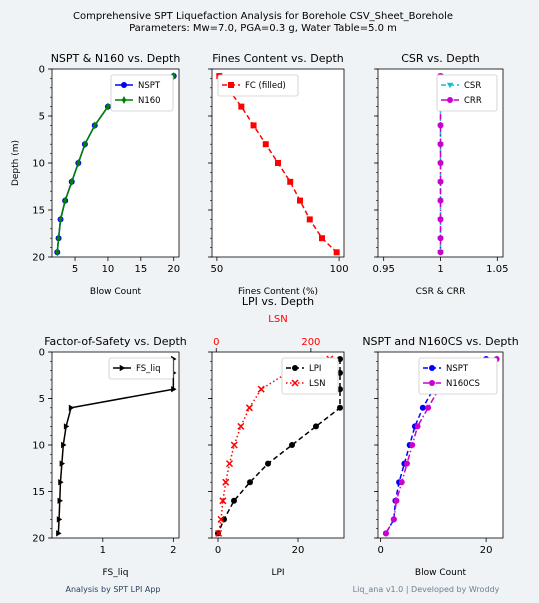 The height and width of the screenshot is (603, 539). I want to click on legend-entry: CRR, so click(473, 101).